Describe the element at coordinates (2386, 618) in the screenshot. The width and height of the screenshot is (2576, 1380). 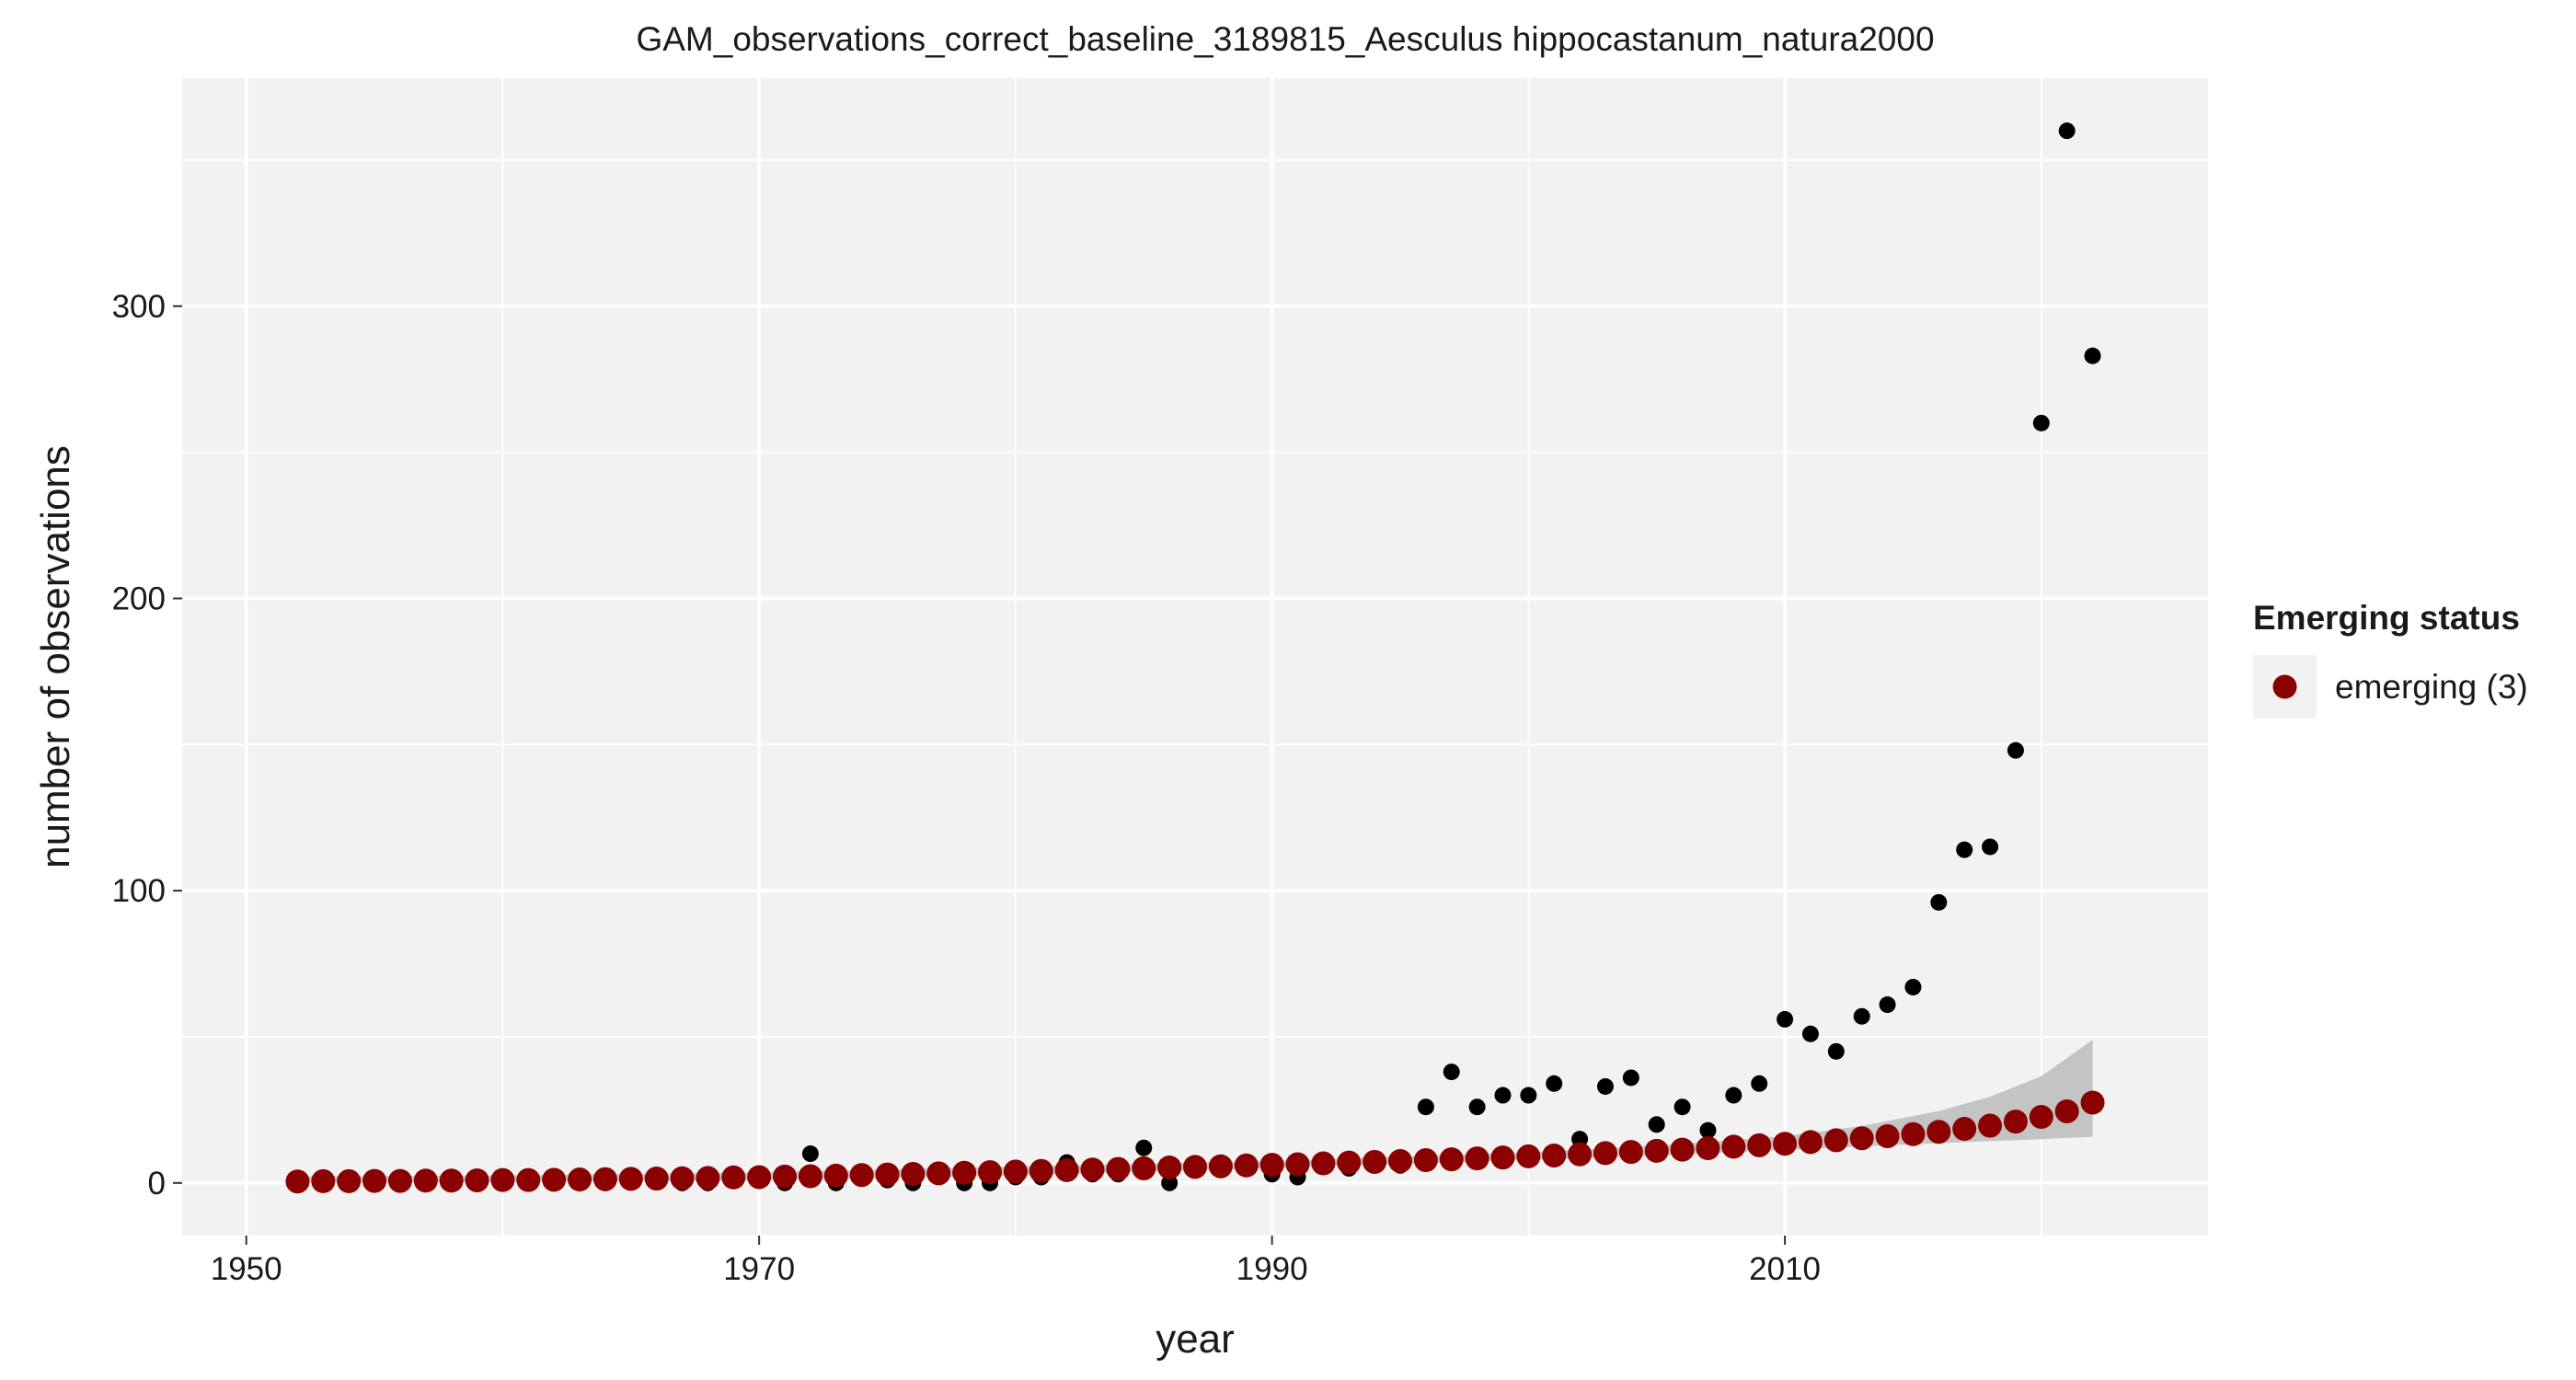
I see `legend-title: Emerging status` at that location.